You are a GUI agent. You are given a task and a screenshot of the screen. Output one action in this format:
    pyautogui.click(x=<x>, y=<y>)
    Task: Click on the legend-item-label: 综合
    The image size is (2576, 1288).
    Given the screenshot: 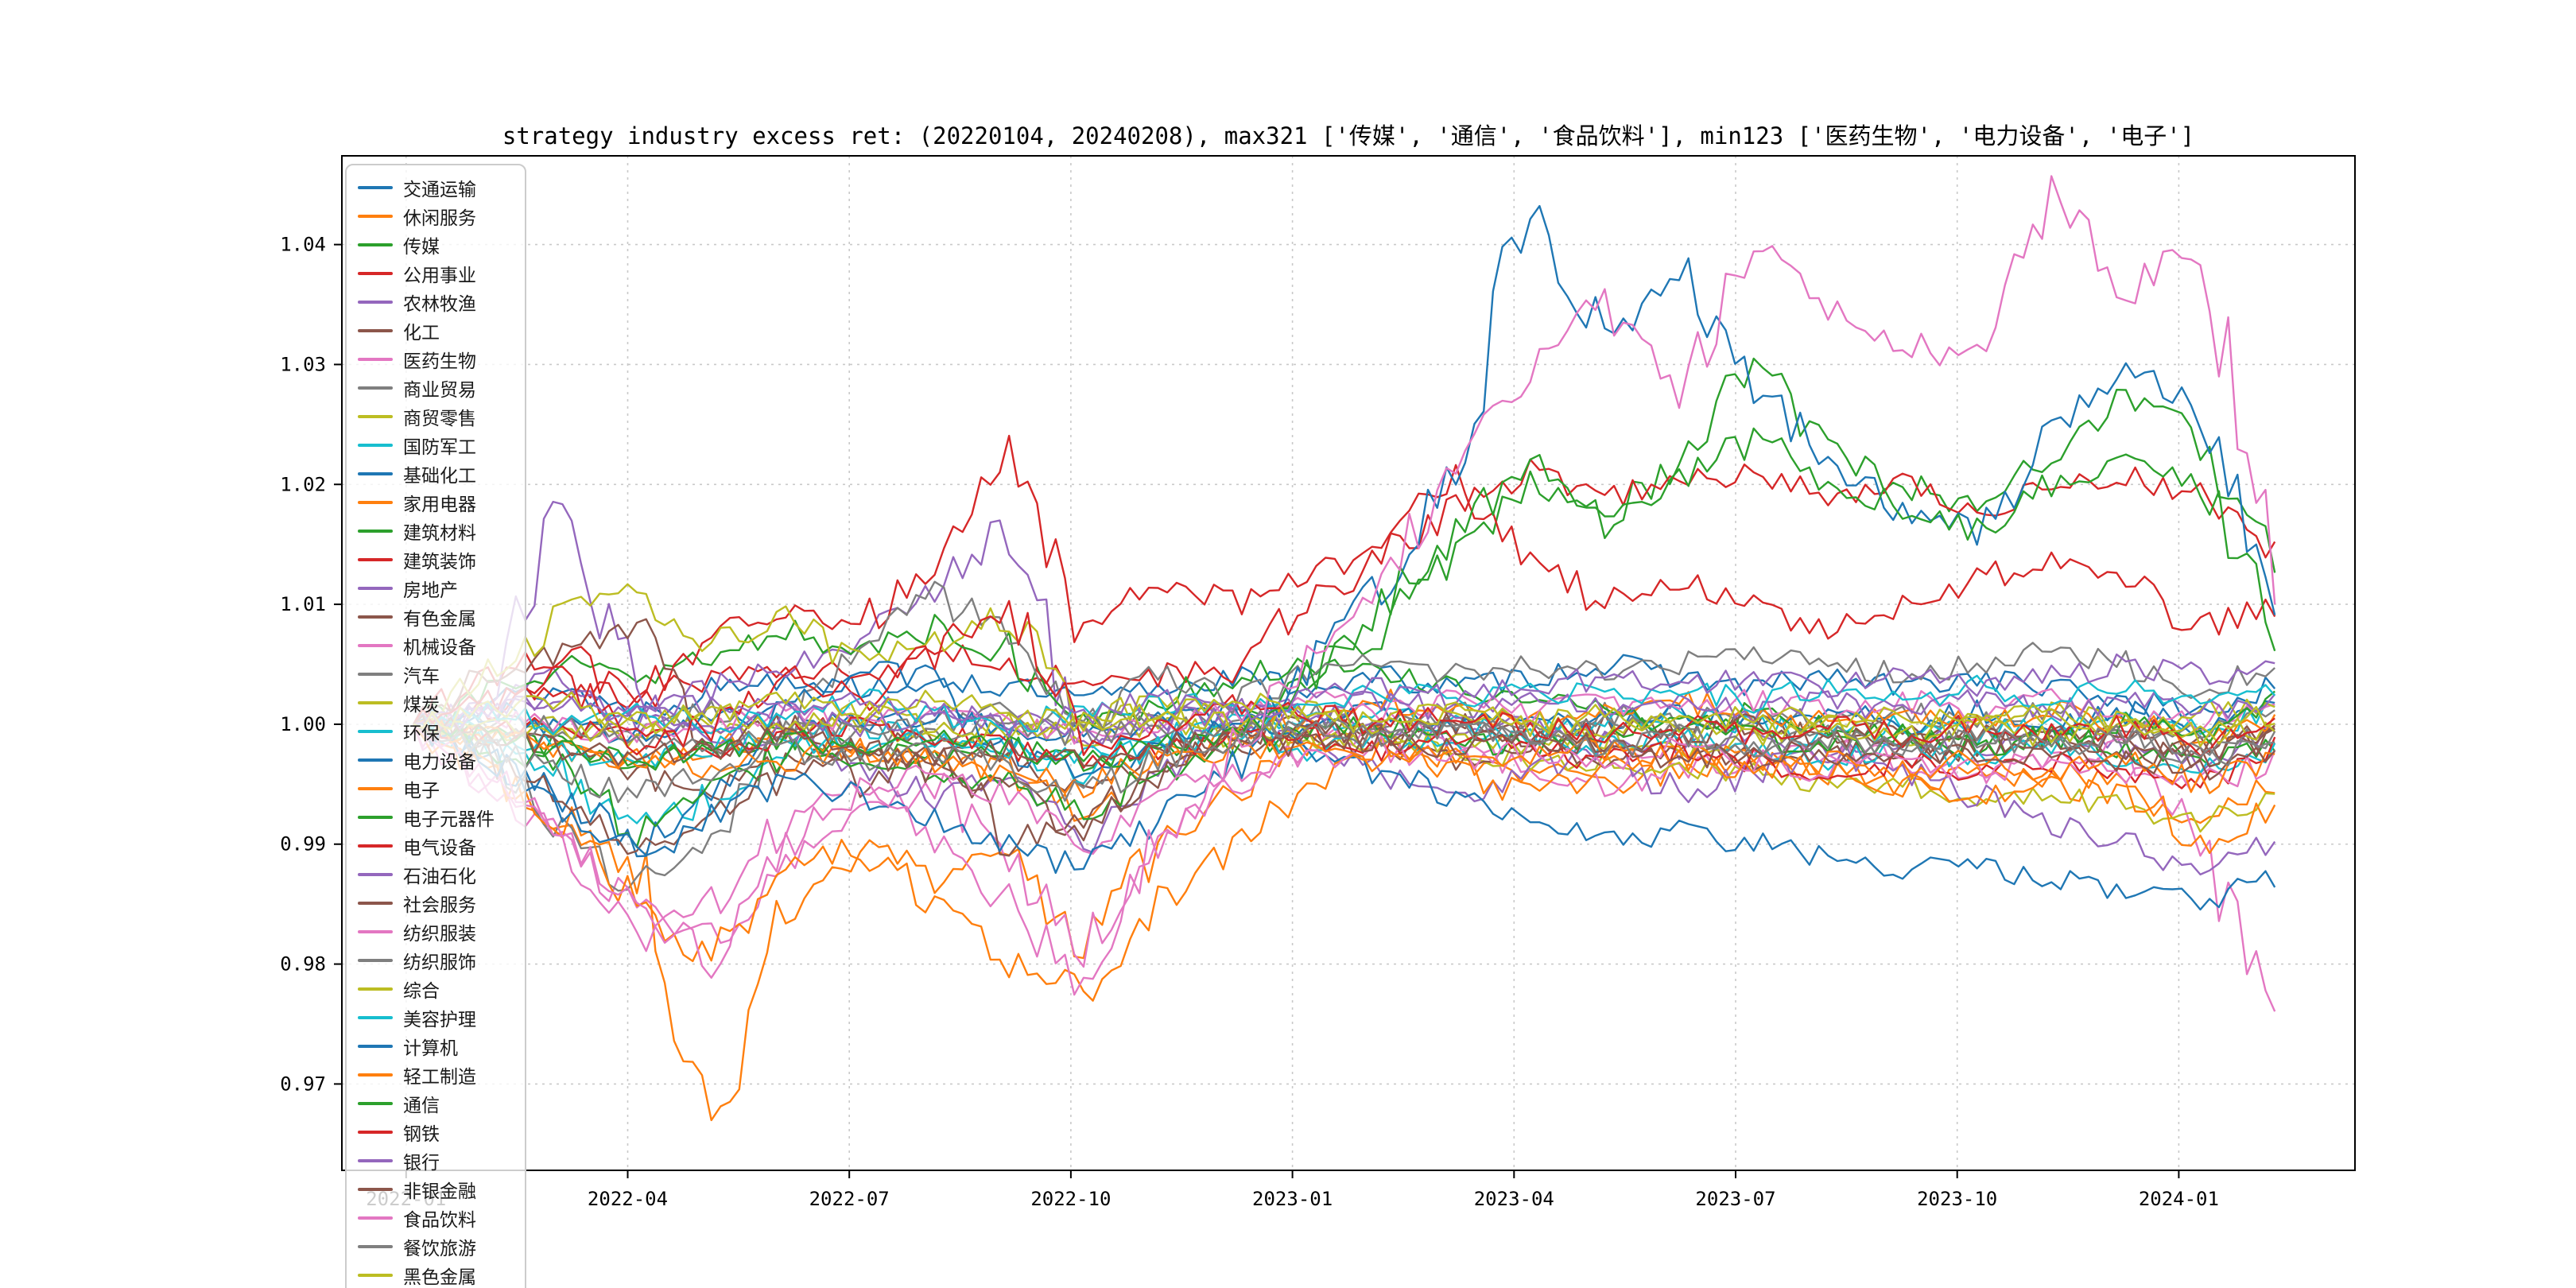 What is the action you would take?
    pyautogui.click(x=421, y=992)
    